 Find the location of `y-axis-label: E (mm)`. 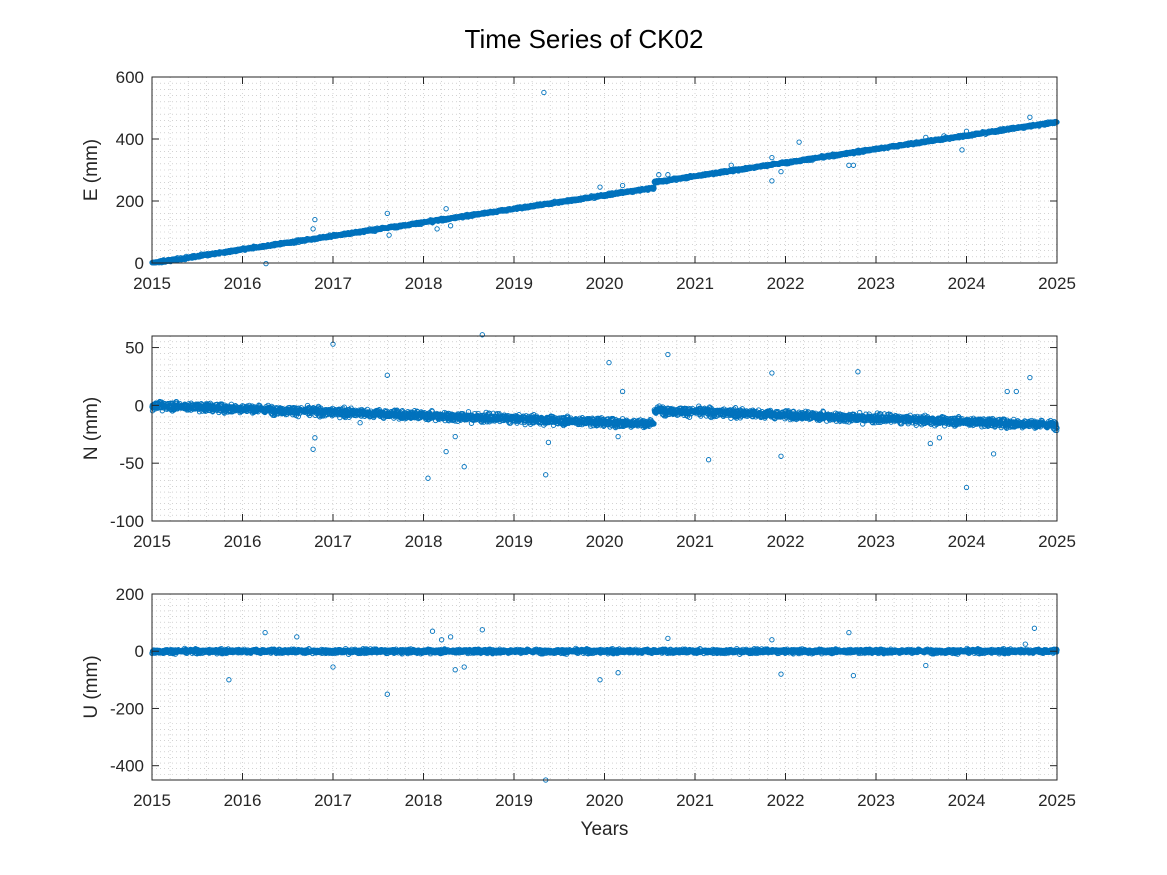

y-axis-label: E (mm) is located at coordinates (91, 170).